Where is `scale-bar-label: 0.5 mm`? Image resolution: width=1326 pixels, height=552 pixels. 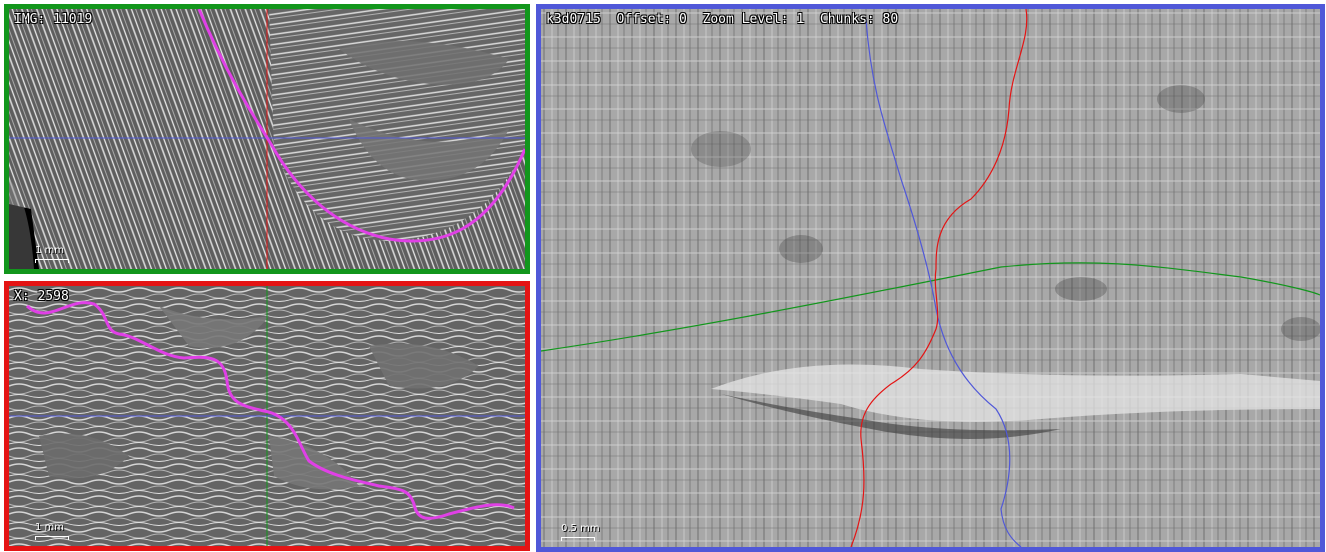
scale-bar-label: 0.5 mm is located at coordinates (580, 528).